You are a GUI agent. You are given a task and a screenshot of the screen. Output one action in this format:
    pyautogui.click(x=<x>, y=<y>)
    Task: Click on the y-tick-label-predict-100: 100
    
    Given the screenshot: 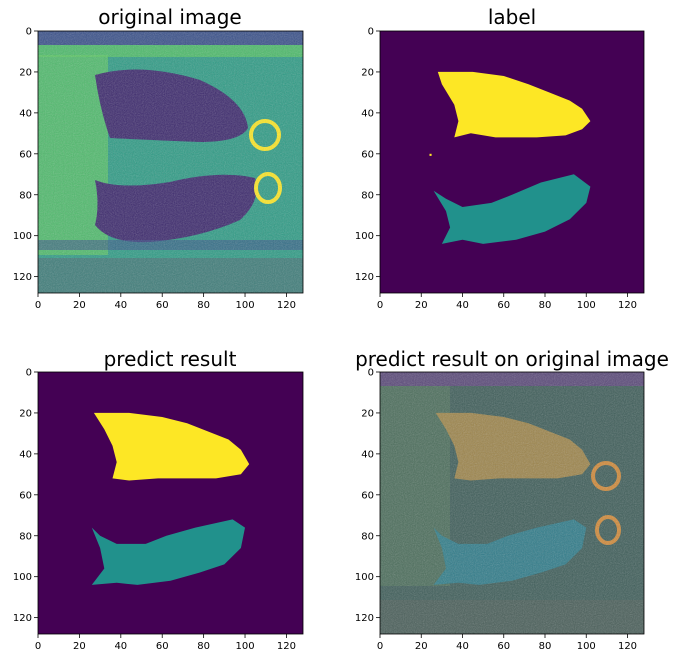 What is the action you would take?
    pyautogui.click(x=22, y=577)
    